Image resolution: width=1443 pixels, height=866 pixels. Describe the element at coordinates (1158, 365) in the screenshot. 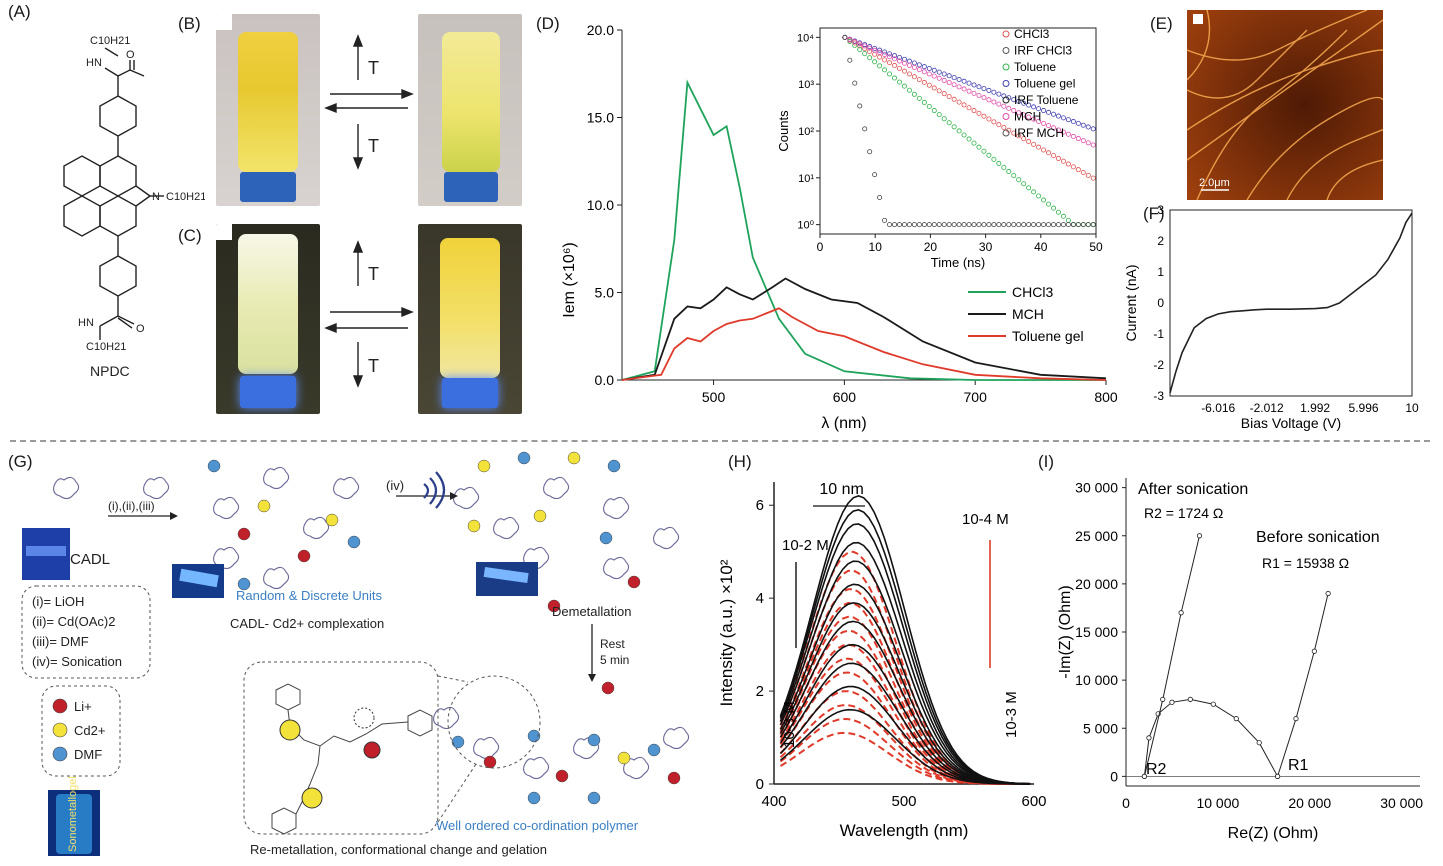

I see `f-y-tick-label: -2` at that location.